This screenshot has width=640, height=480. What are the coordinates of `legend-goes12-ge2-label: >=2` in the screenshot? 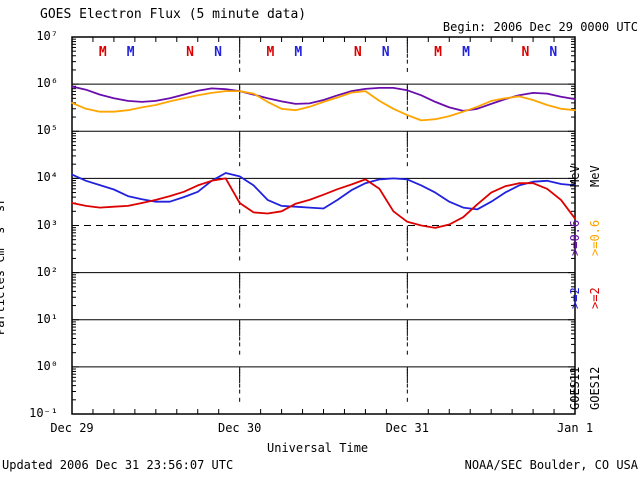 It's located at (595, 298).